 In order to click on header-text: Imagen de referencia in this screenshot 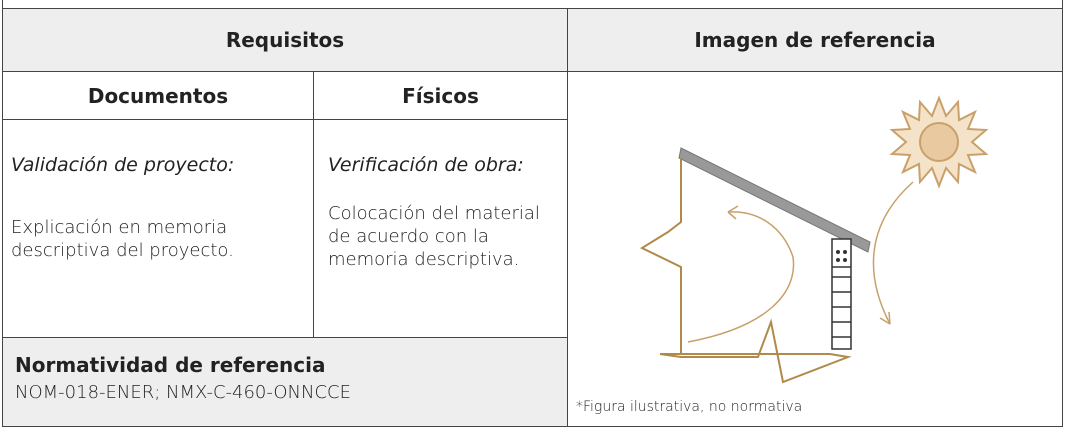, I will do `click(815, 40)`.